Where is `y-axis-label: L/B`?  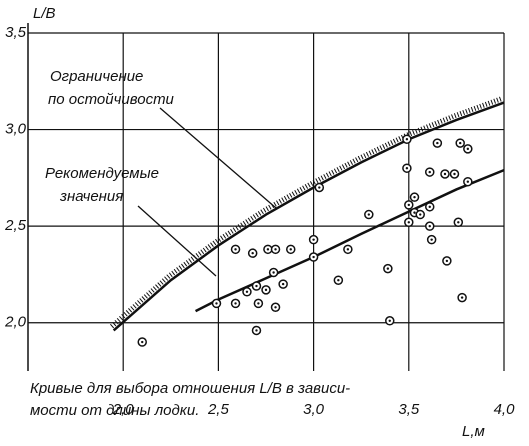 y-axis-label: L/B is located at coordinates (44, 13).